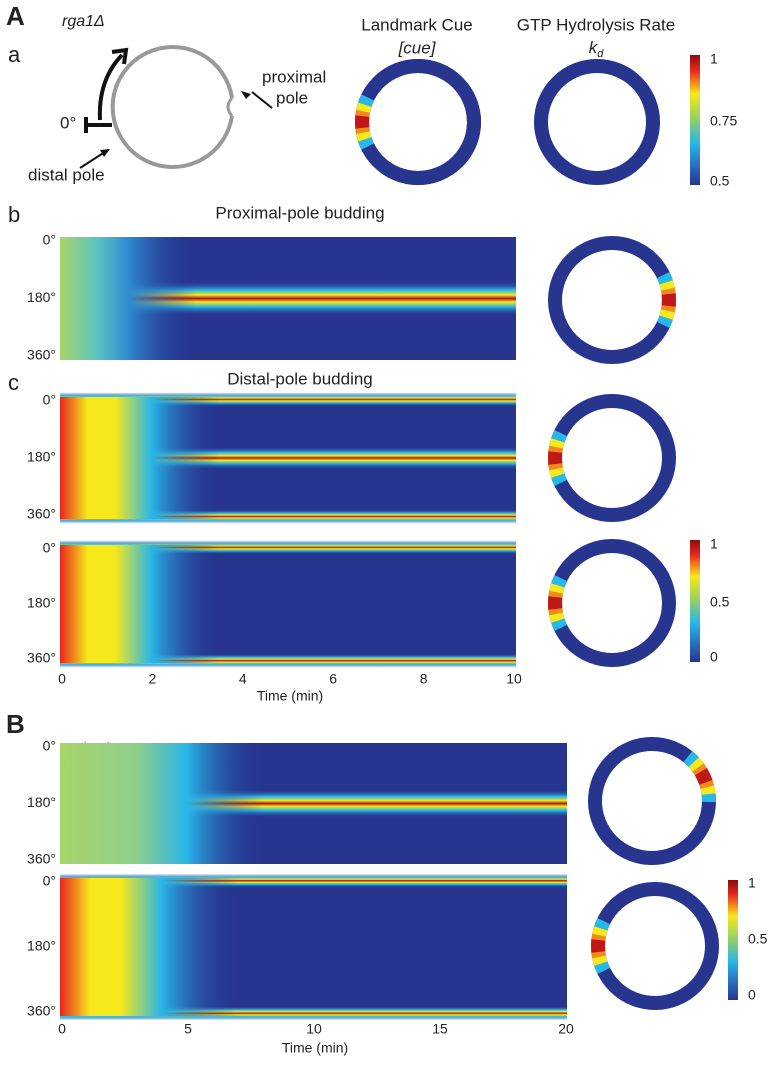  What do you see at coordinates (424, 679) in the screenshot?
I see `x-tick-label: 8` at bounding box center [424, 679].